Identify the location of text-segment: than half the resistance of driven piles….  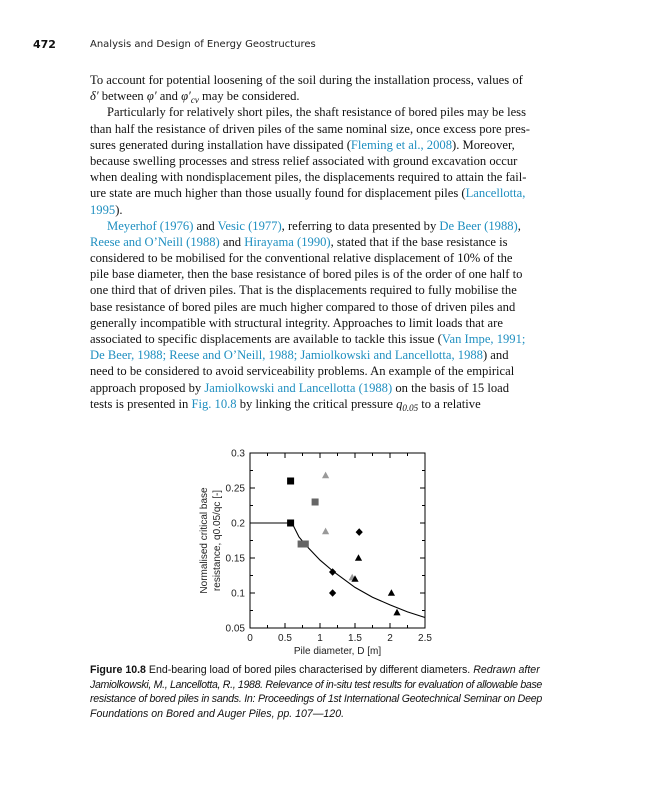
(310, 128).